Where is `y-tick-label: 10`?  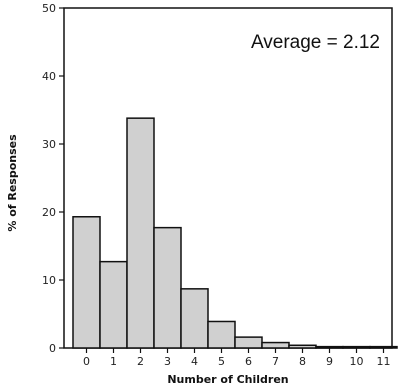 y-tick-label: 10 is located at coordinates (49, 280).